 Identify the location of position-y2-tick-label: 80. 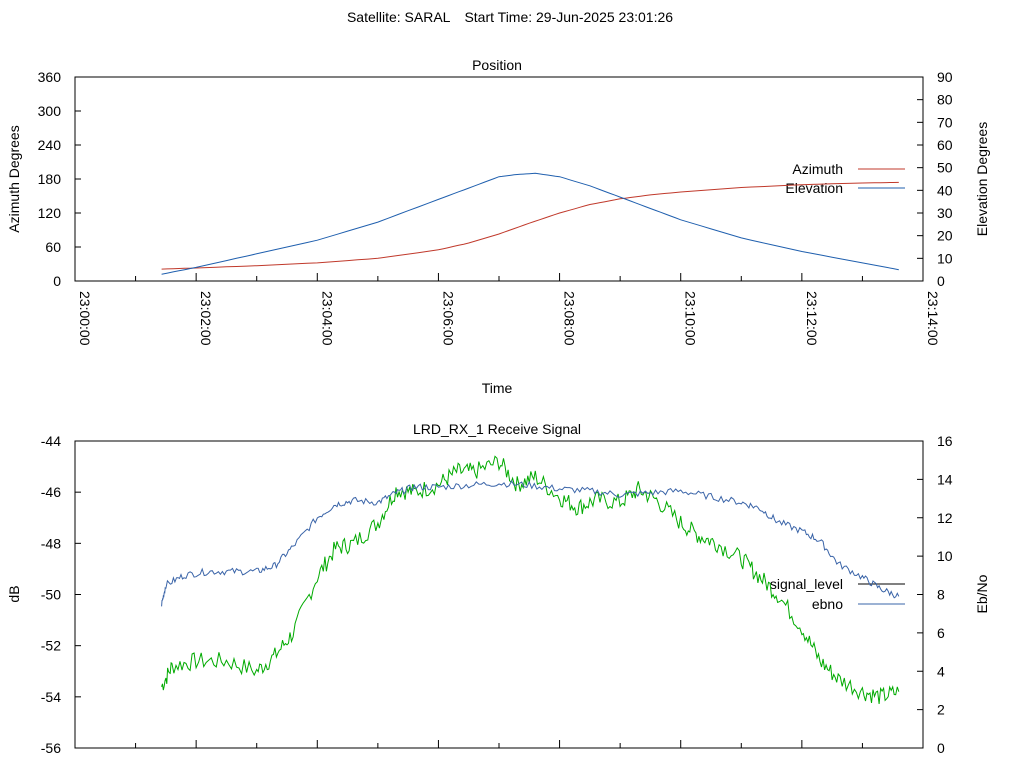
(945, 100).